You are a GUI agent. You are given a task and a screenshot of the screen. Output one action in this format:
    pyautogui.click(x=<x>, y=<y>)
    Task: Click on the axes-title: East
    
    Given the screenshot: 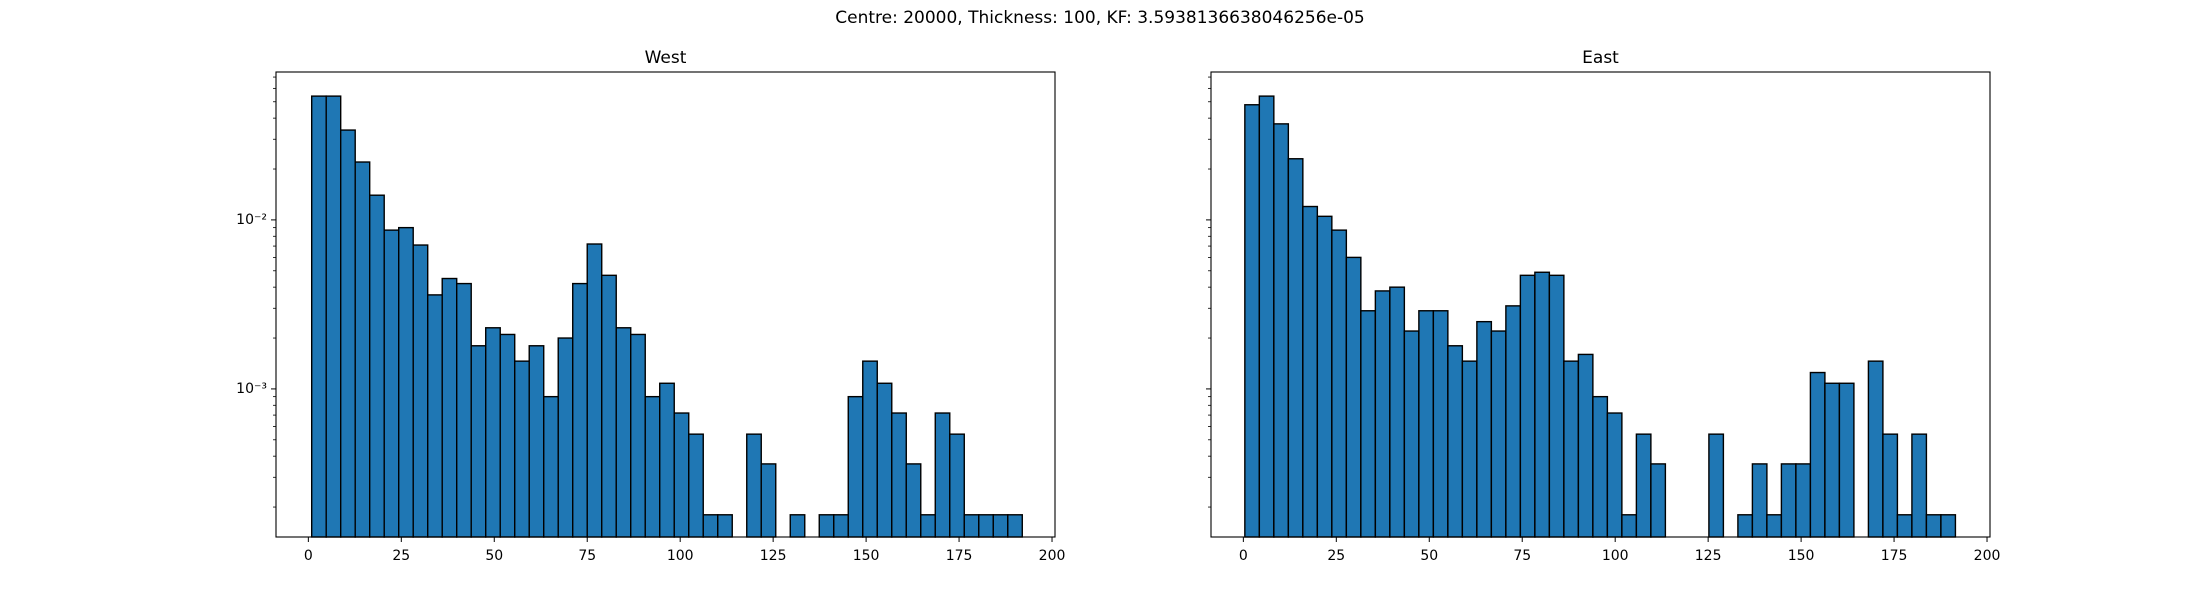 What is the action you would take?
    pyautogui.click(x=1600, y=58)
    